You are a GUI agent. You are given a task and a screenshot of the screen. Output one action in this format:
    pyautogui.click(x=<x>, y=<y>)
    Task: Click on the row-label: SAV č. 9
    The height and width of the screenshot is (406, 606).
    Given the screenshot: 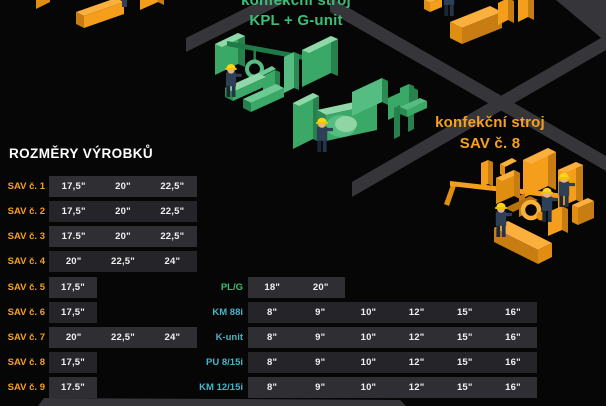 What is the action you would take?
    pyautogui.click(x=26, y=387)
    